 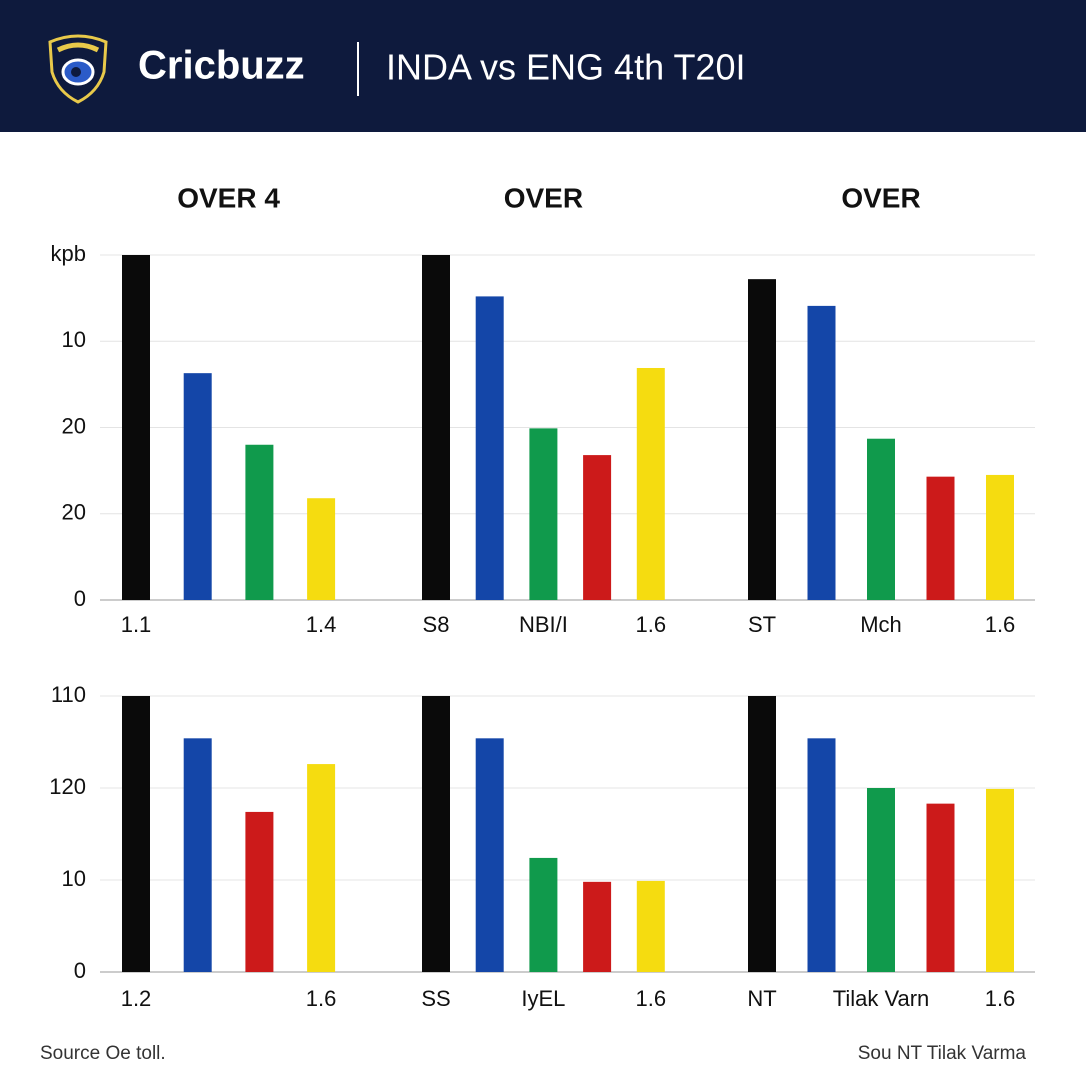 What do you see at coordinates (321, 624) in the screenshot?
I see `x-tick-label: 1.4` at bounding box center [321, 624].